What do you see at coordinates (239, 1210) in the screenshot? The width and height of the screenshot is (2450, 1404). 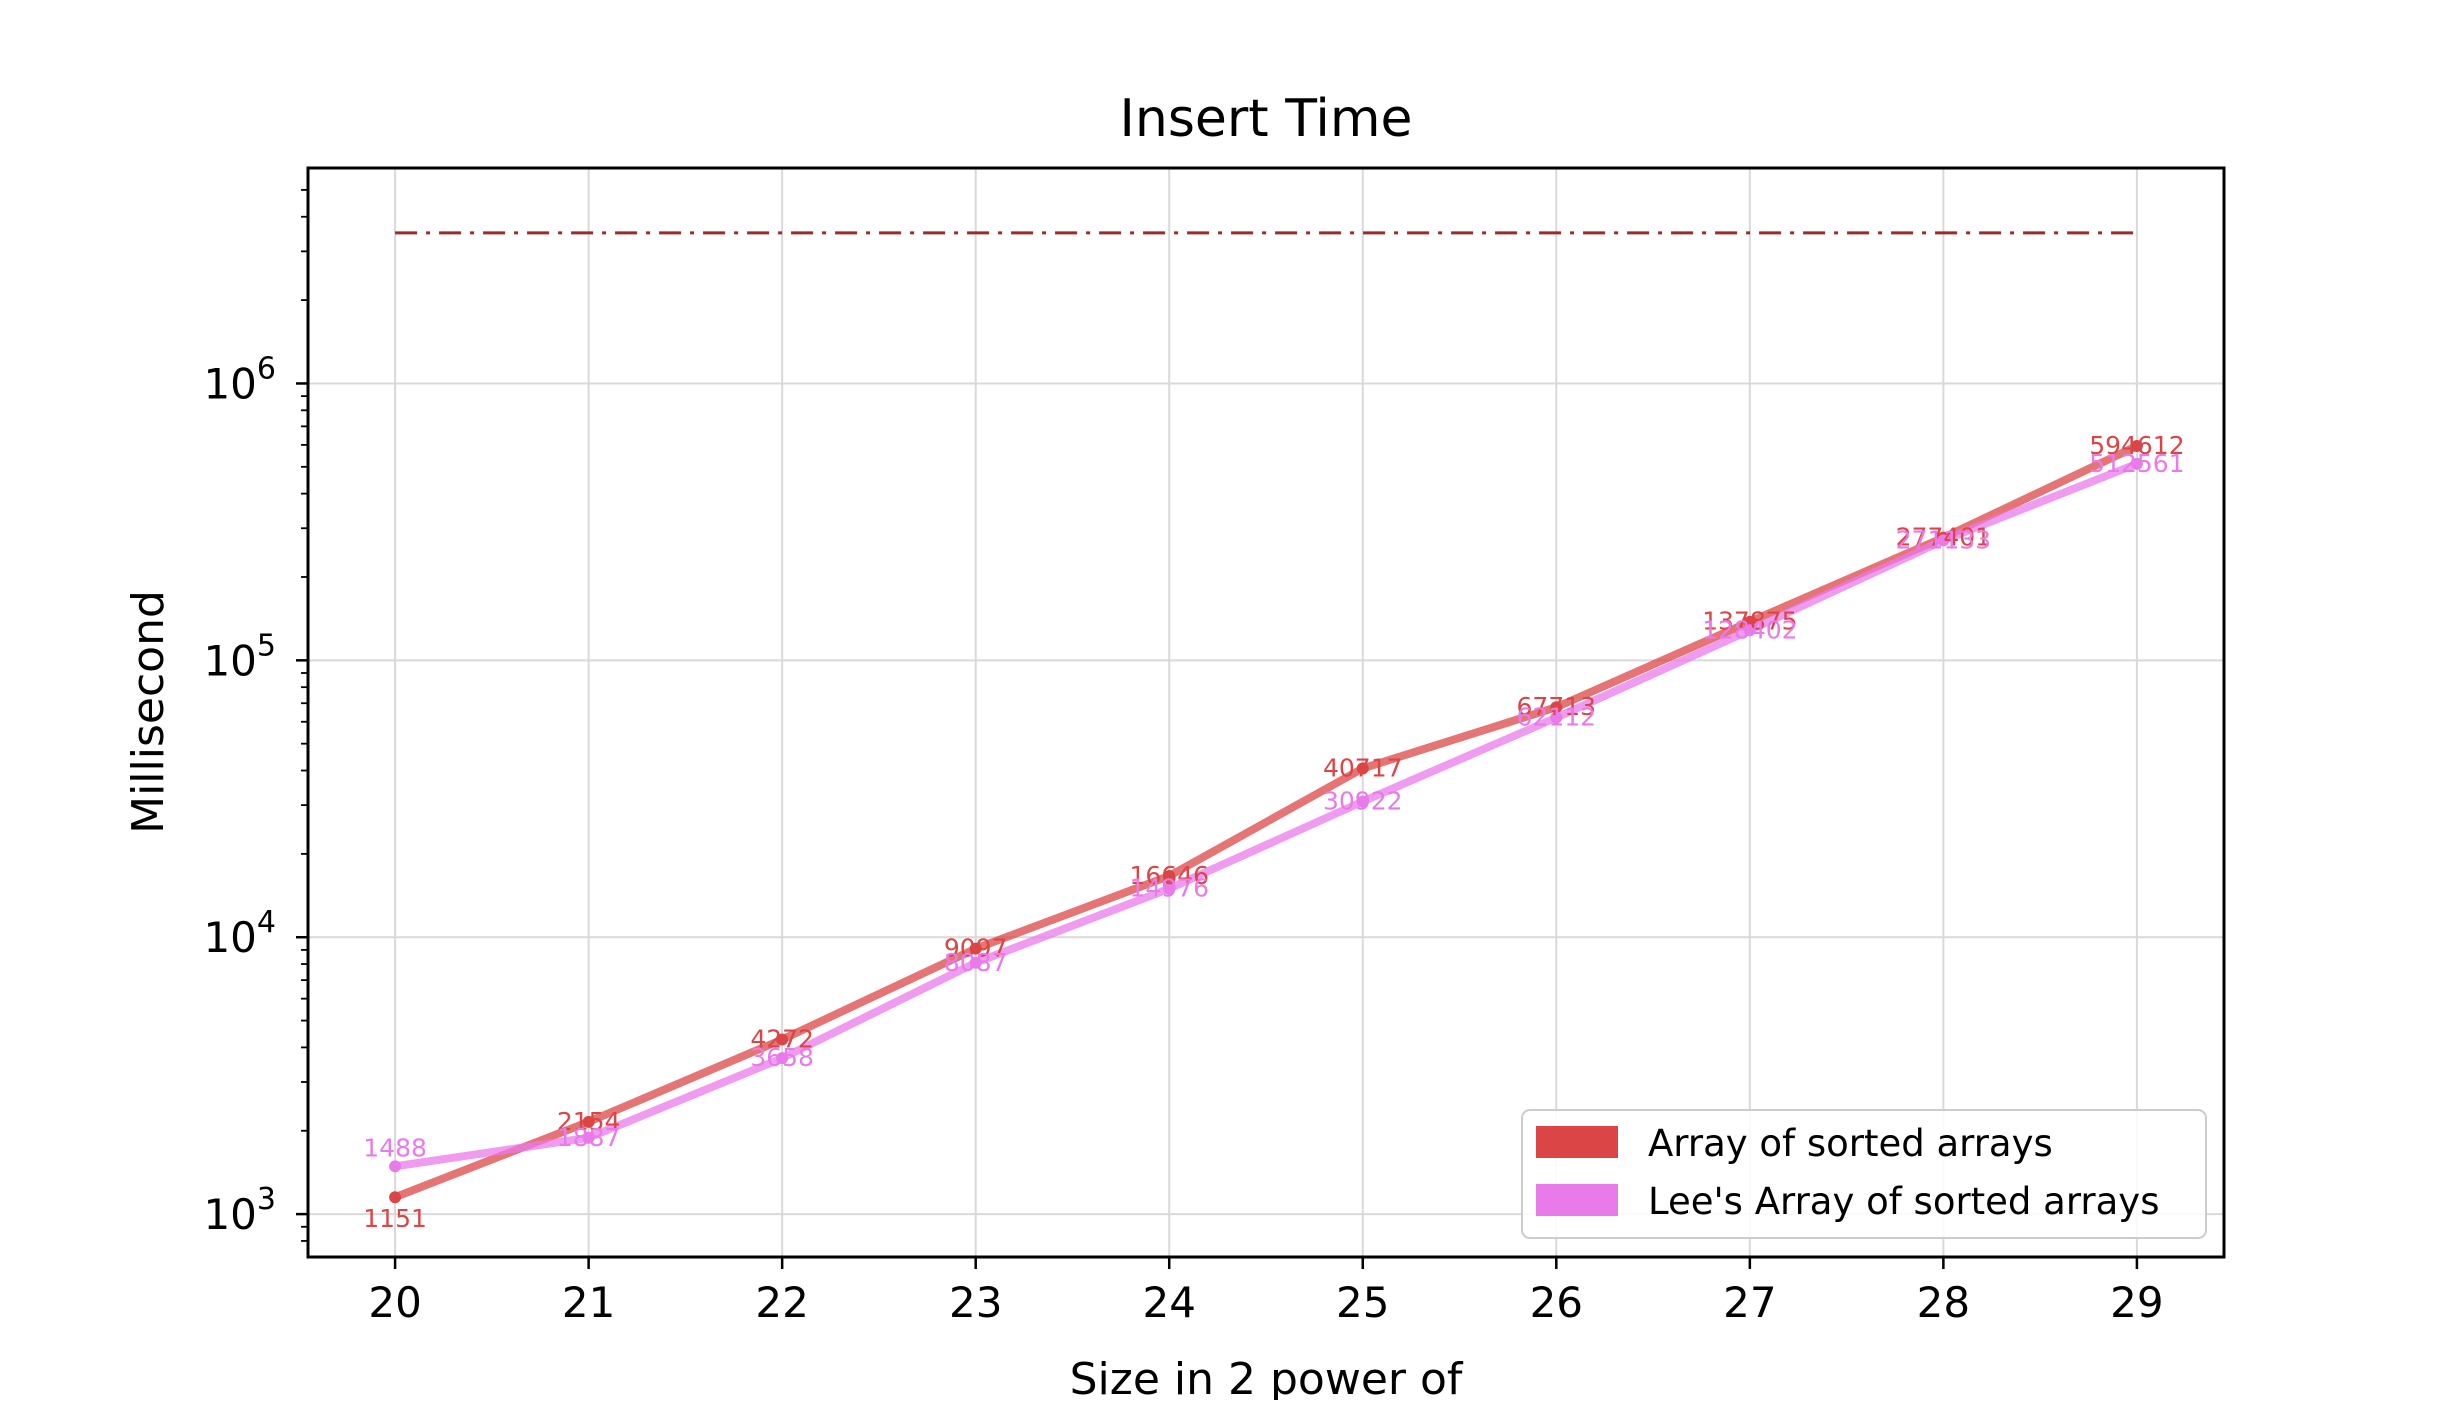 I see `y-tick-label-3: 10³` at bounding box center [239, 1210].